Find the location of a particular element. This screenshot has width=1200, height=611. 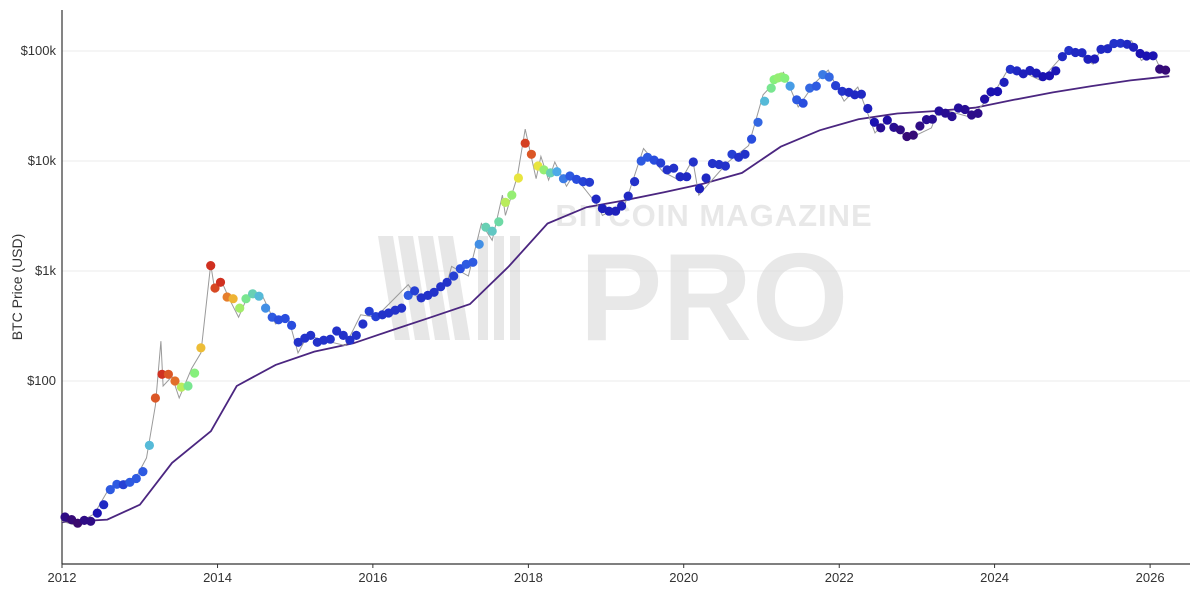

y-tick-label: $100k is located at coordinates (39, 50).